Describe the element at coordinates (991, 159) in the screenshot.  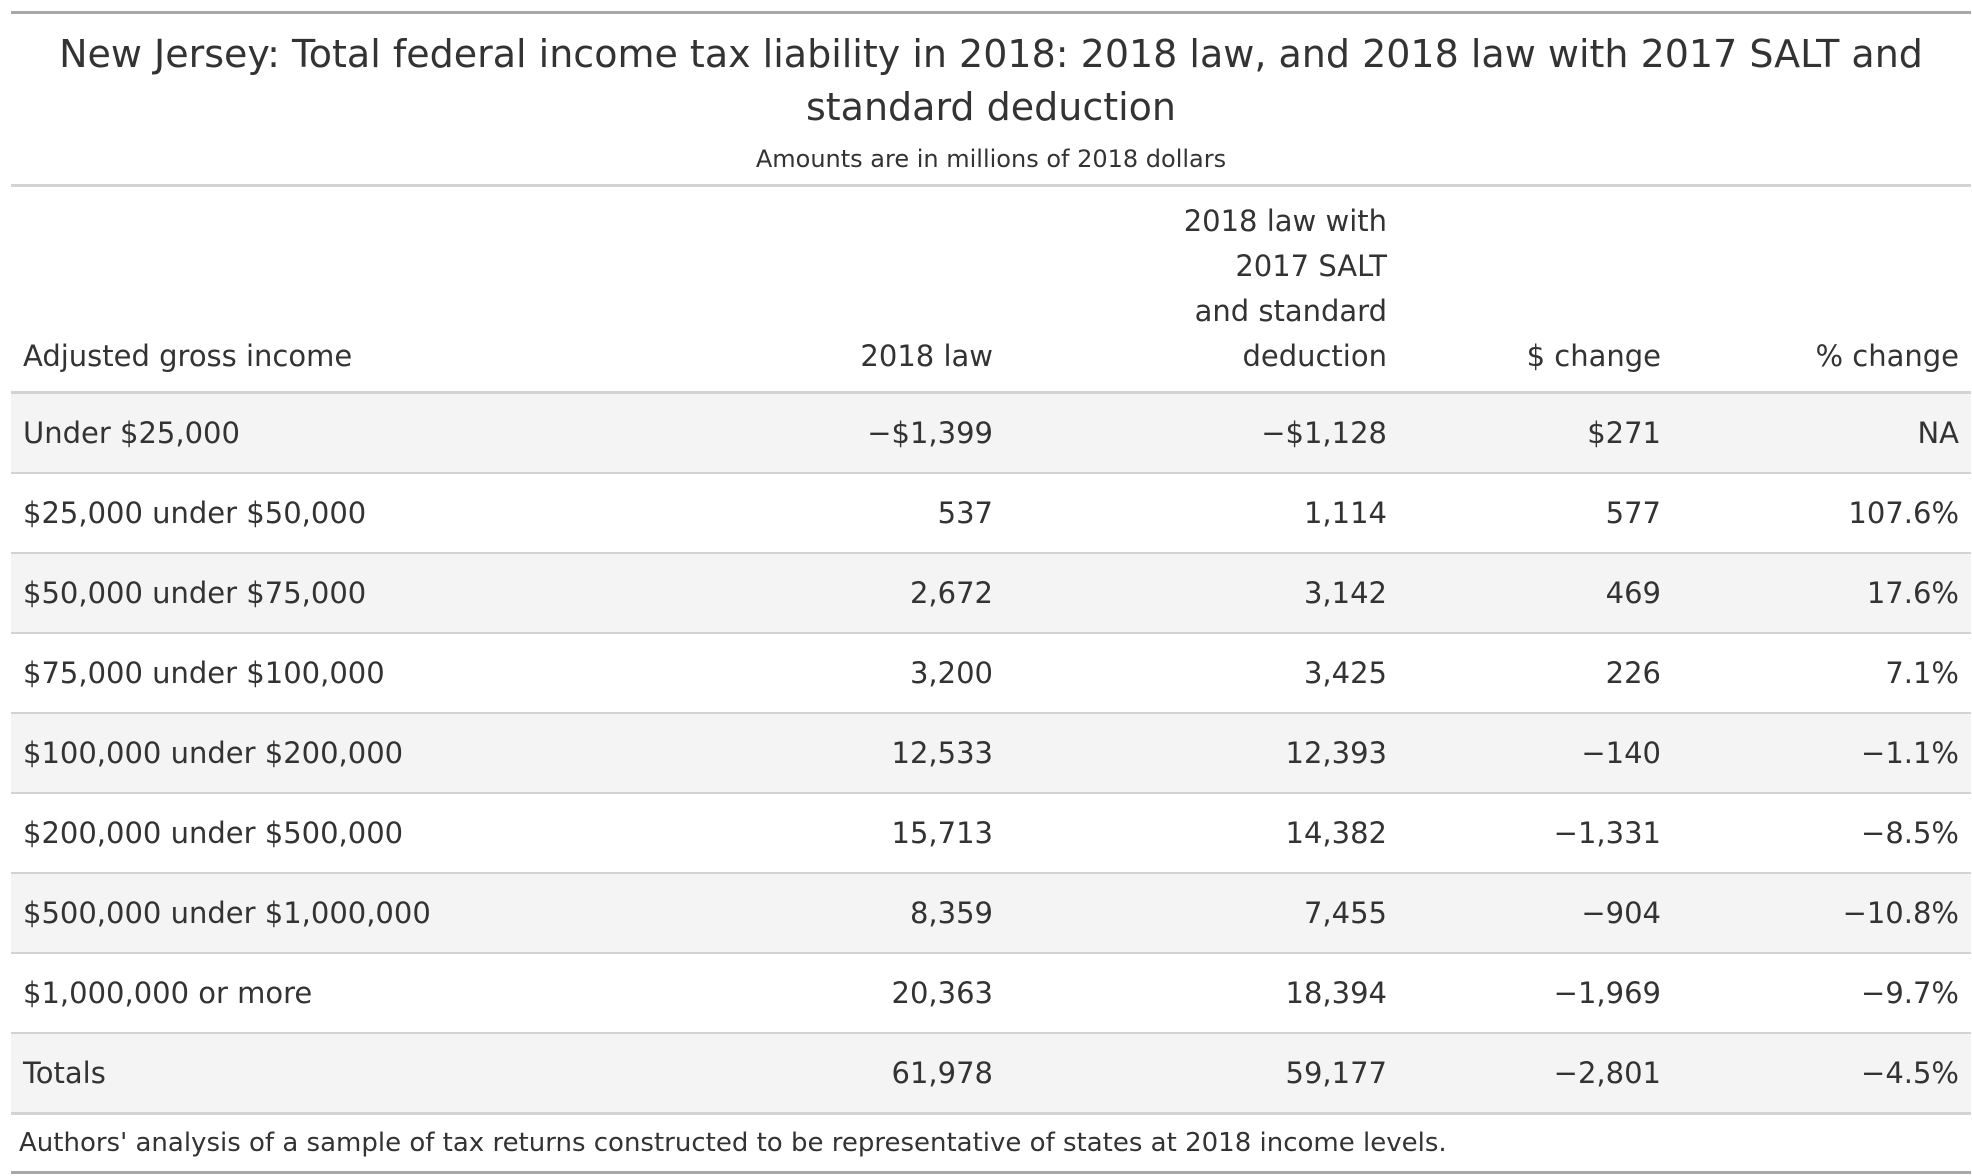
I see `table-subtitle: Amounts are in millions of 2018 dollars` at that location.